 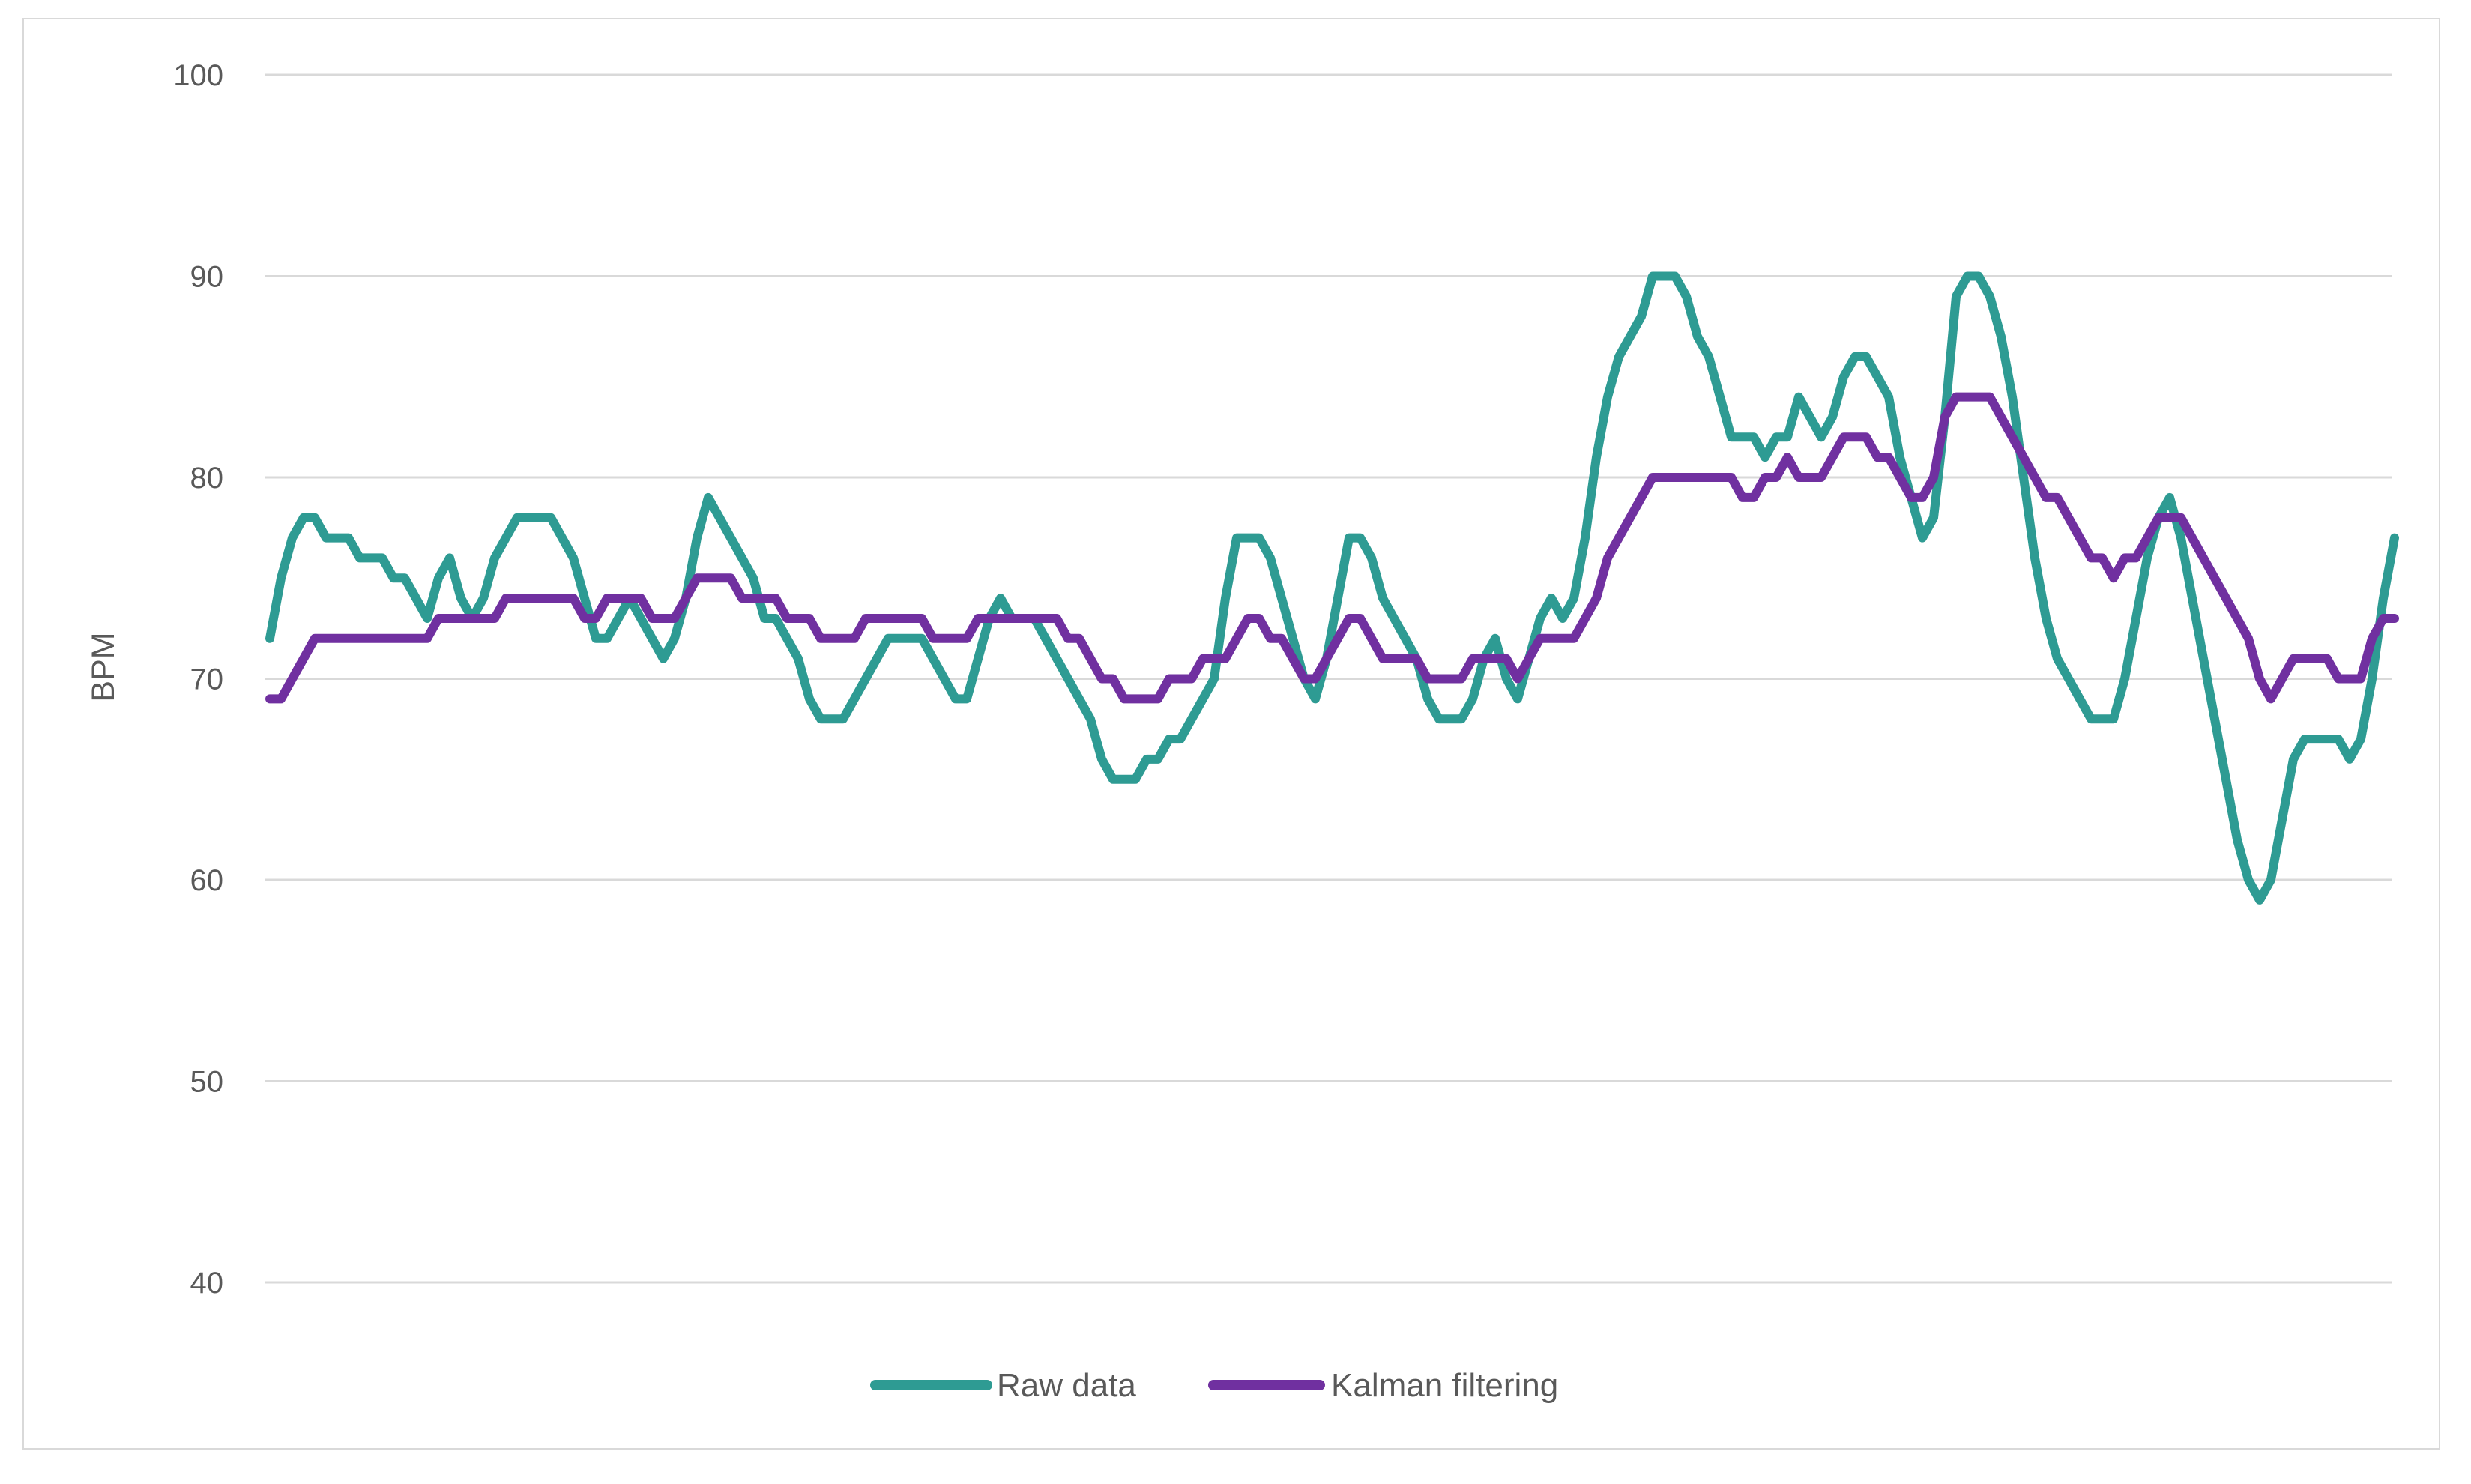 What do you see at coordinates (207, 478) in the screenshot?
I see `y-tick-label: 80` at bounding box center [207, 478].